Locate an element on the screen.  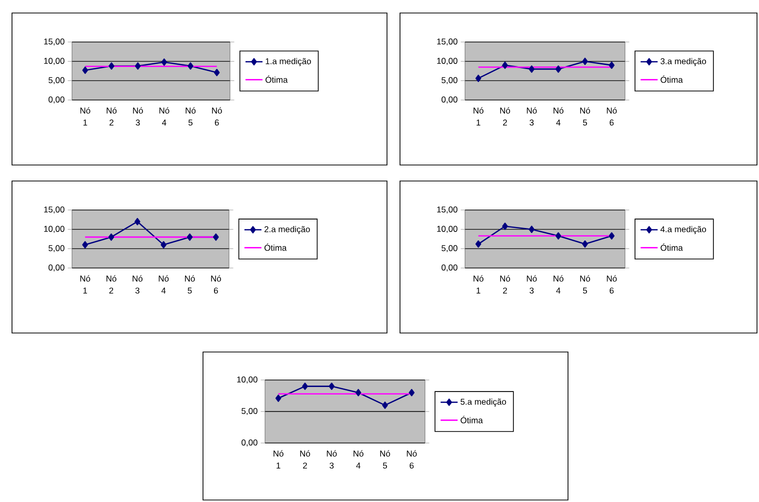
legend-label: 1.a medição is located at coordinates (288, 62).